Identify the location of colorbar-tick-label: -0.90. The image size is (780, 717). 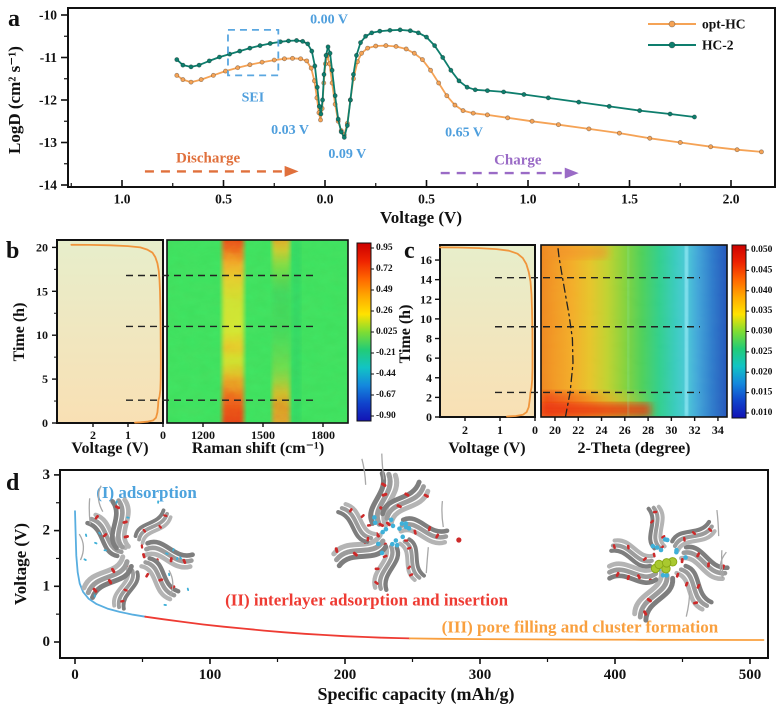
(386, 416).